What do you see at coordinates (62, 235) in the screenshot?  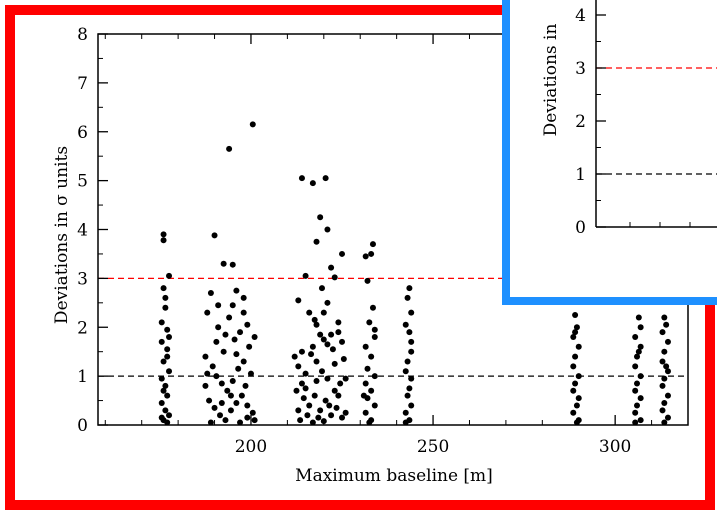 I see `main-y-axis-label: Deviations in σ units` at bounding box center [62, 235].